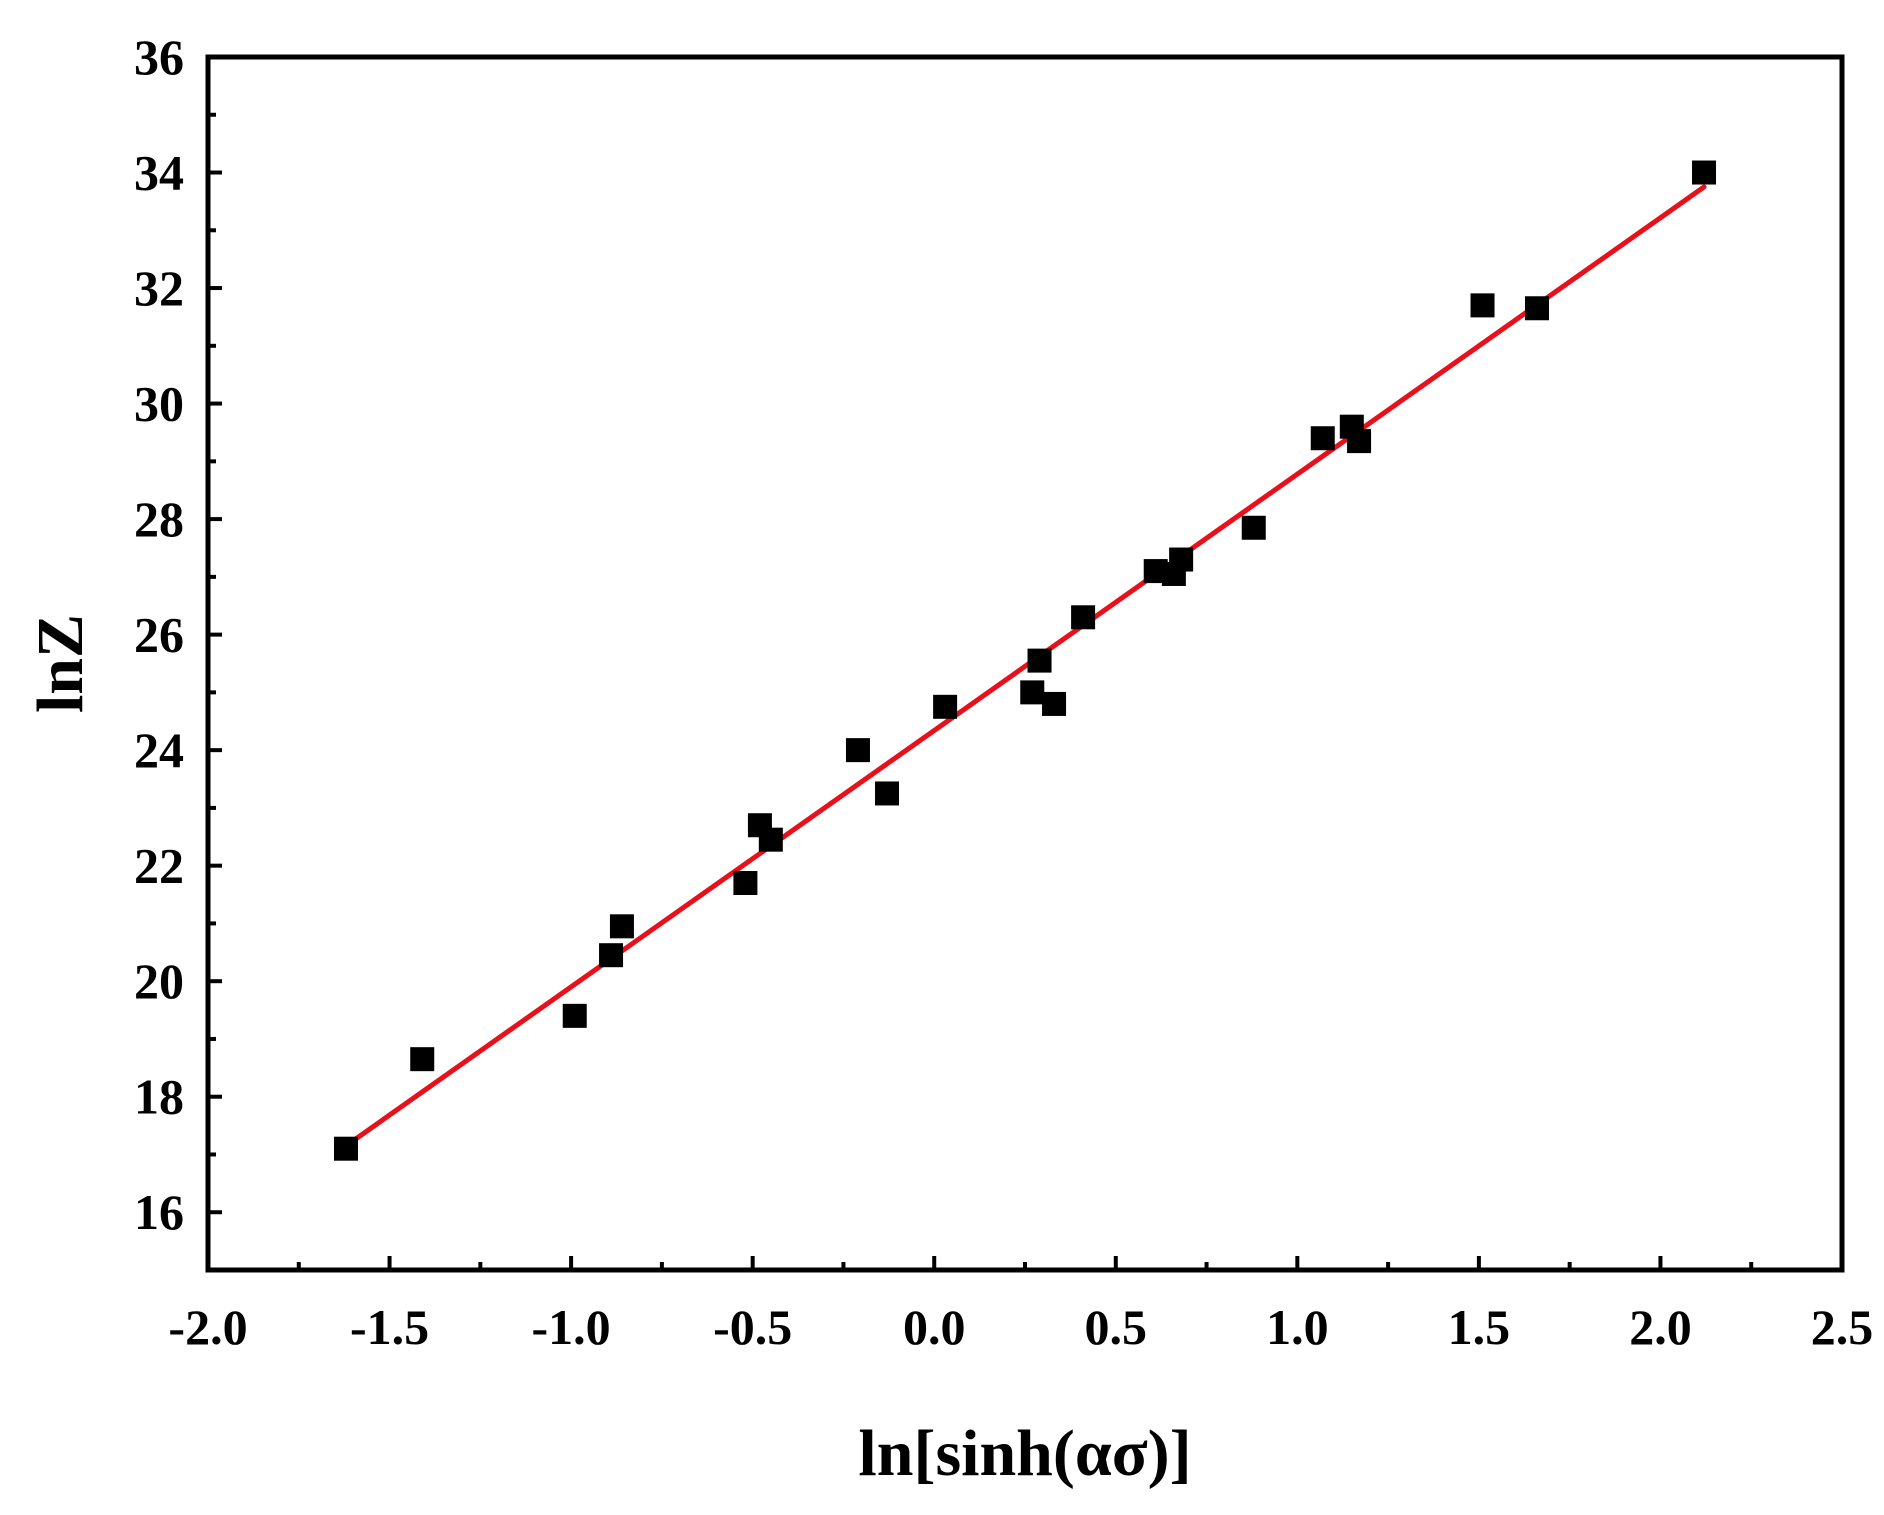 This screenshot has height=1515, width=1884. What do you see at coordinates (1842, 1327) in the screenshot?
I see `x-tick-label: 2.5` at bounding box center [1842, 1327].